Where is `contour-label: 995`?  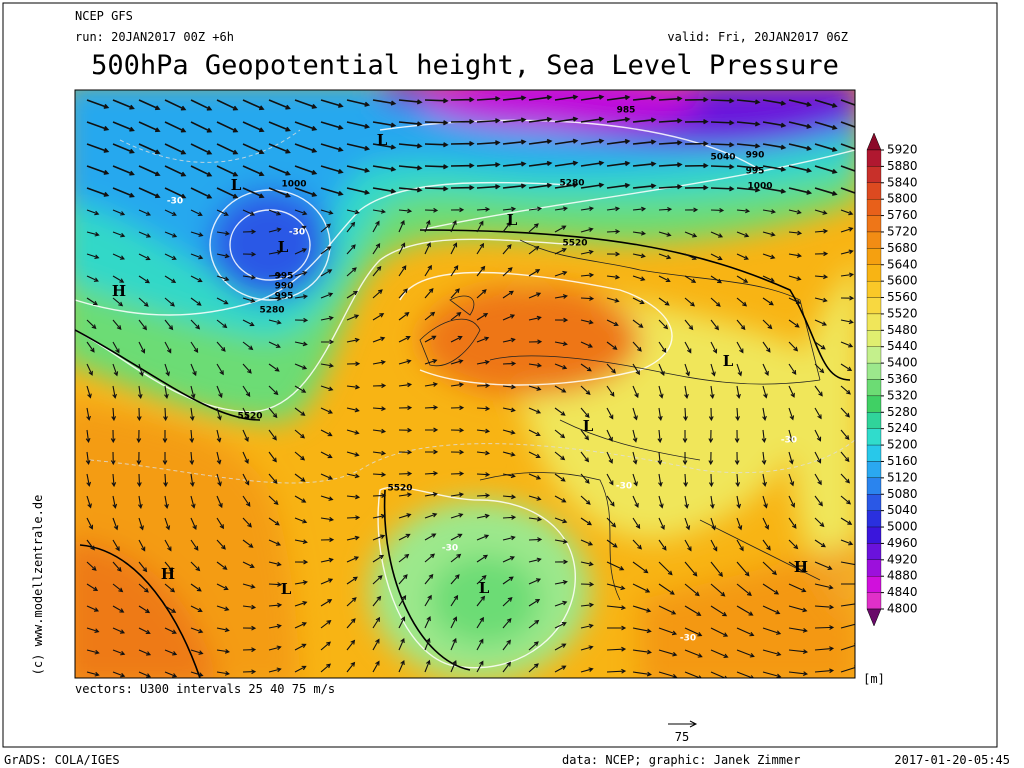
contour-label: 995 is located at coordinates (284, 277).